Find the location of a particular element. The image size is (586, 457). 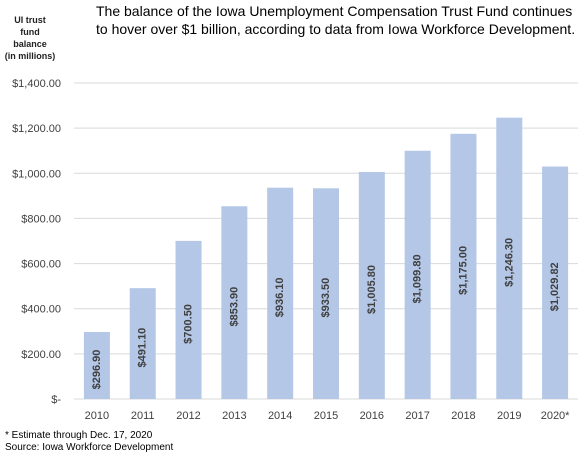

bar-value-label: $936.10 is located at coordinates (280, 297).